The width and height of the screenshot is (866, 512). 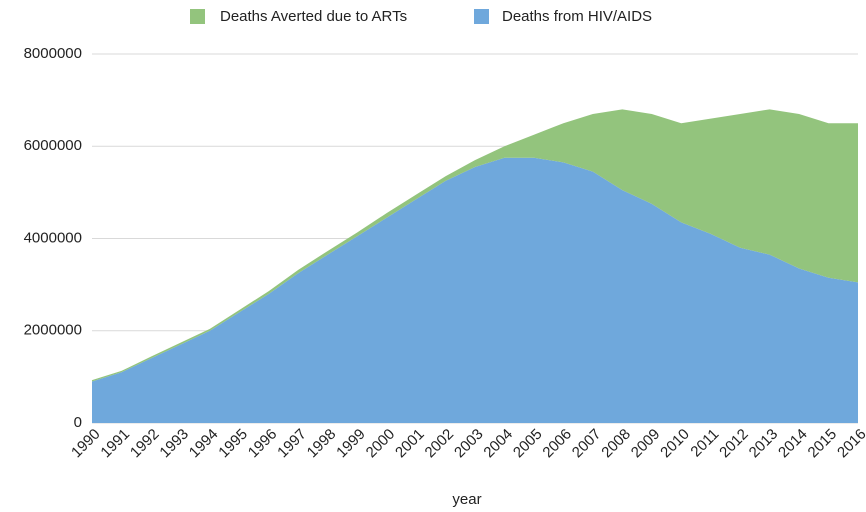 I want to click on x-tick-label: 2009, so click(x=646, y=444).